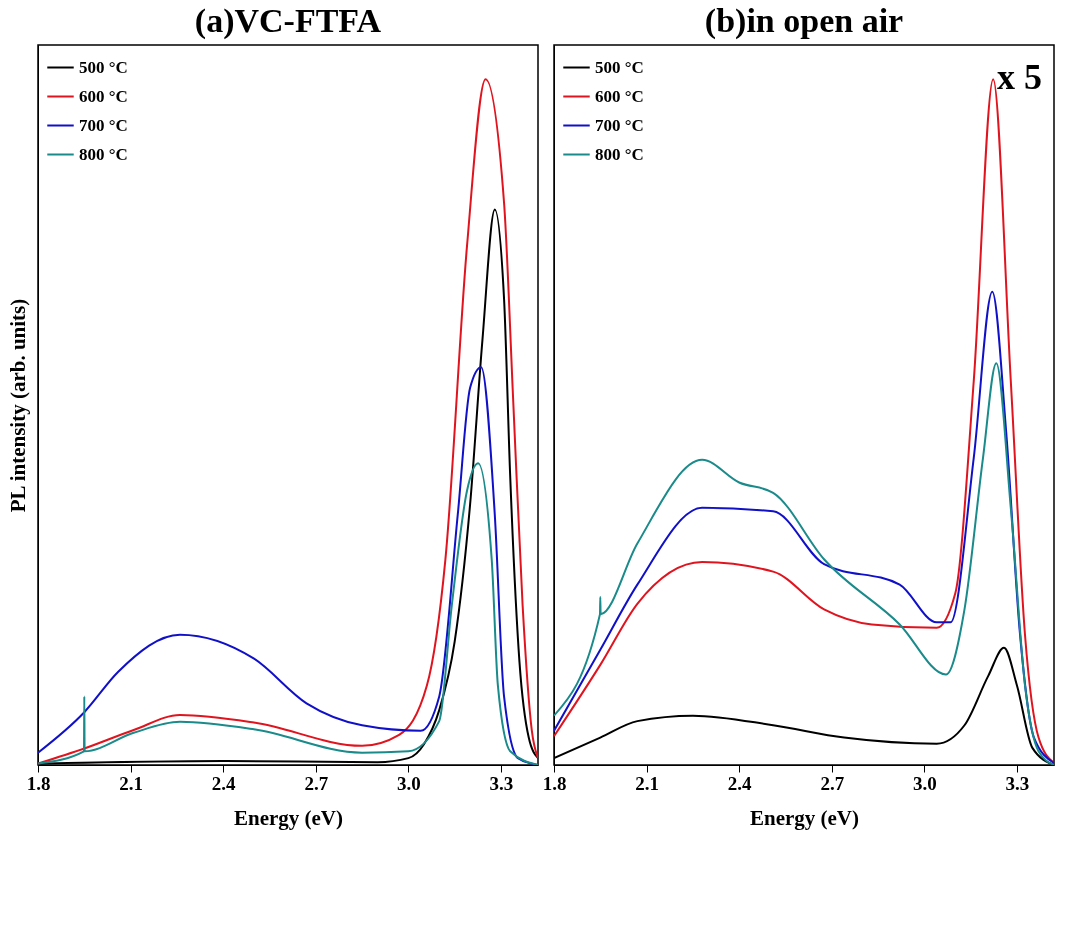 This screenshot has height=928, width=1086. What do you see at coordinates (804, 21) in the screenshot?
I see `chart-title: (b)in open air` at bounding box center [804, 21].